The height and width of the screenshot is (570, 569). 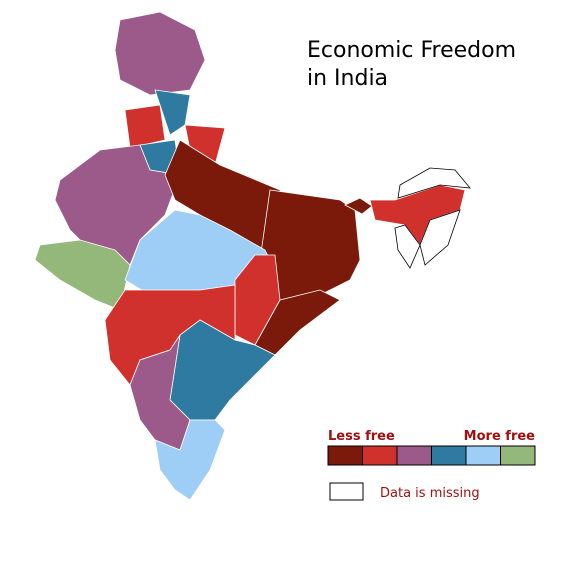 What do you see at coordinates (500, 436) in the screenshot?
I see `legend-high-label: More free` at bounding box center [500, 436].